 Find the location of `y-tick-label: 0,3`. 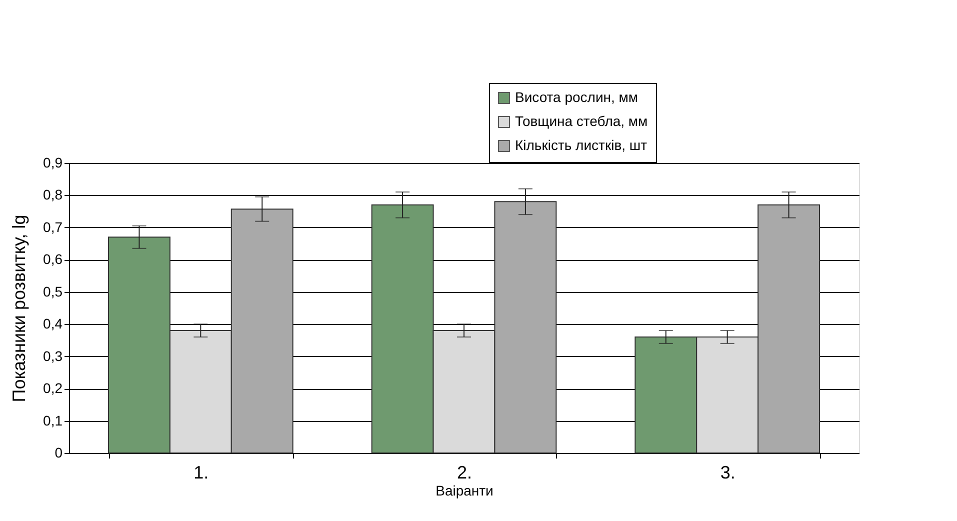

y-tick-label: 0,3 is located at coordinates (53, 356).